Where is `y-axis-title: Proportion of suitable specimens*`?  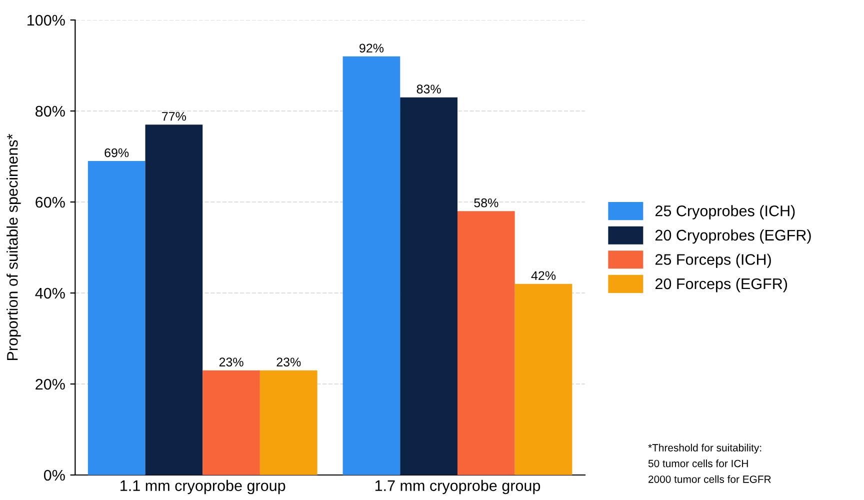 y-axis-title: Proportion of suitable specimens* is located at coordinates (13, 247).